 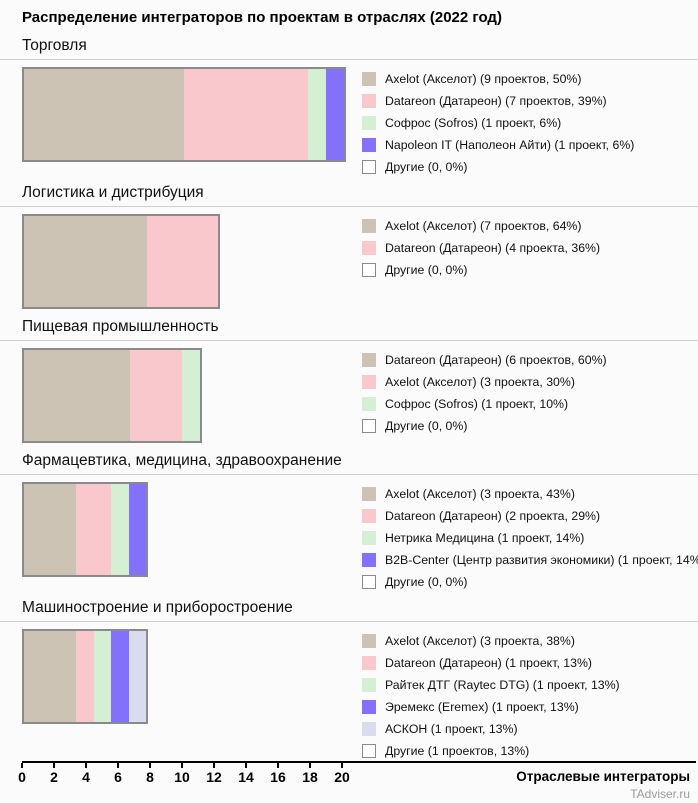 What do you see at coordinates (483, 225) in the screenshot?
I see `legend-label: Axelot (Акселот) (7 проектов, 64%)` at bounding box center [483, 225].